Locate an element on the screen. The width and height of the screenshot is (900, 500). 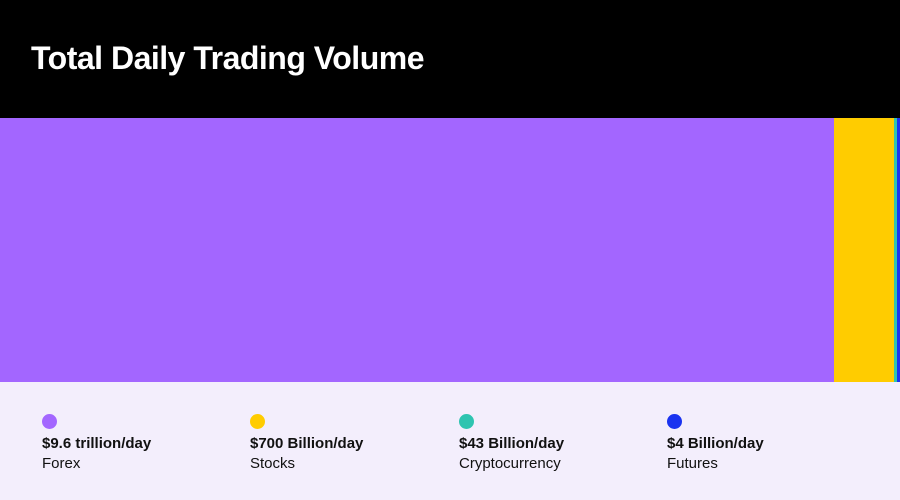
legend-label: Forex is located at coordinates (61, 463).